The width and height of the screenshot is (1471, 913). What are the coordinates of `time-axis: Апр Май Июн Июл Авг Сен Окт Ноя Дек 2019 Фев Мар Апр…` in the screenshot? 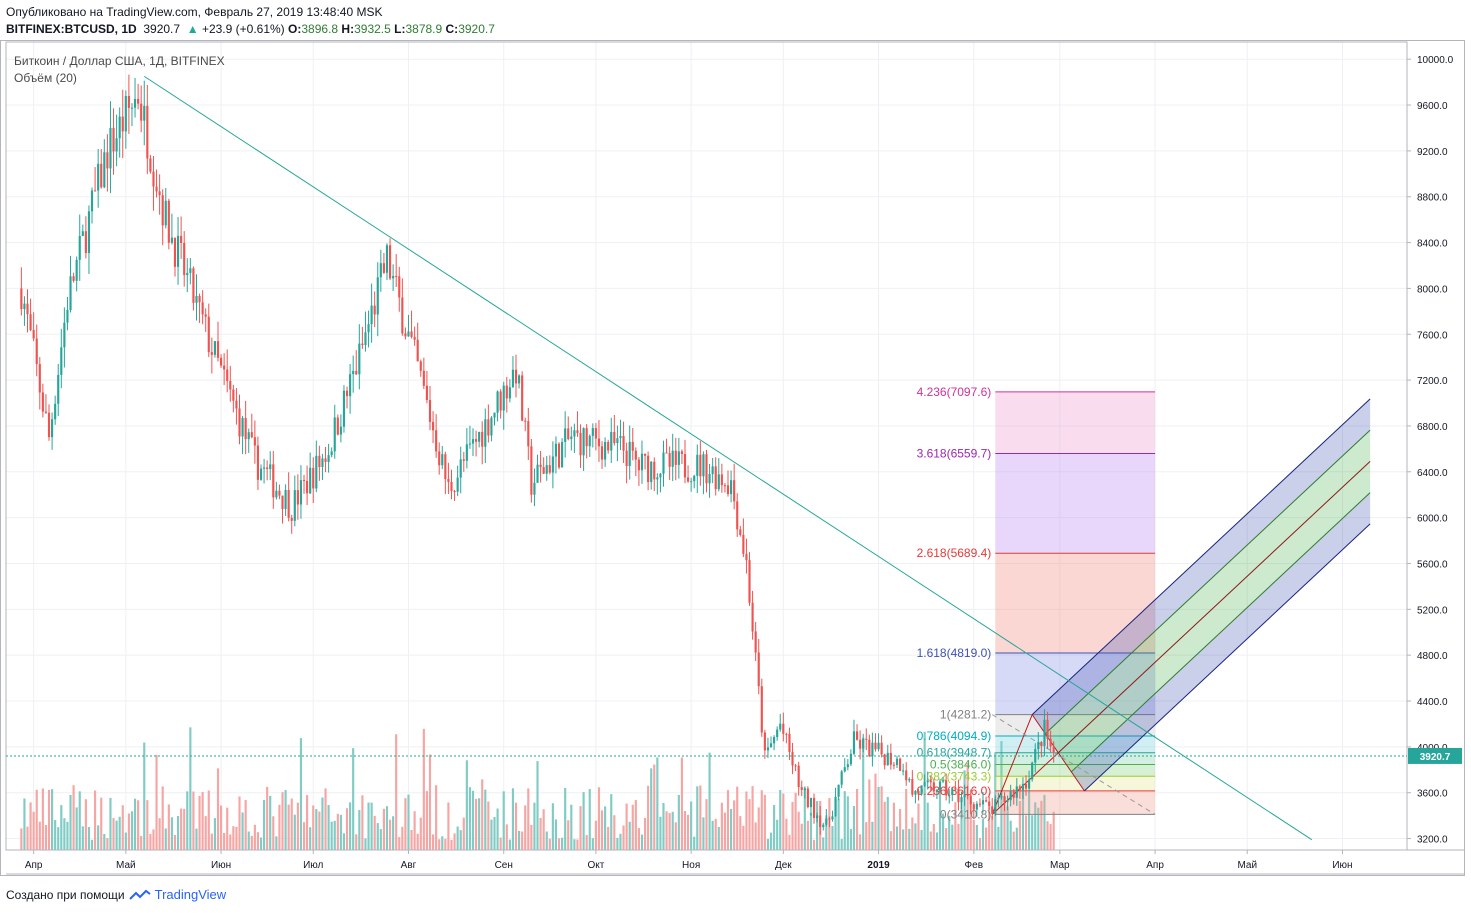 It's located at (689, 860).